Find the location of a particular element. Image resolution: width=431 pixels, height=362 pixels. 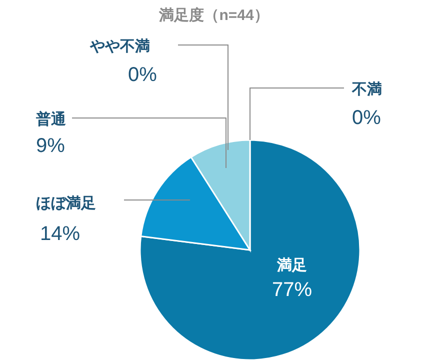

data-label: 9% is located at coordinates (51, 146).